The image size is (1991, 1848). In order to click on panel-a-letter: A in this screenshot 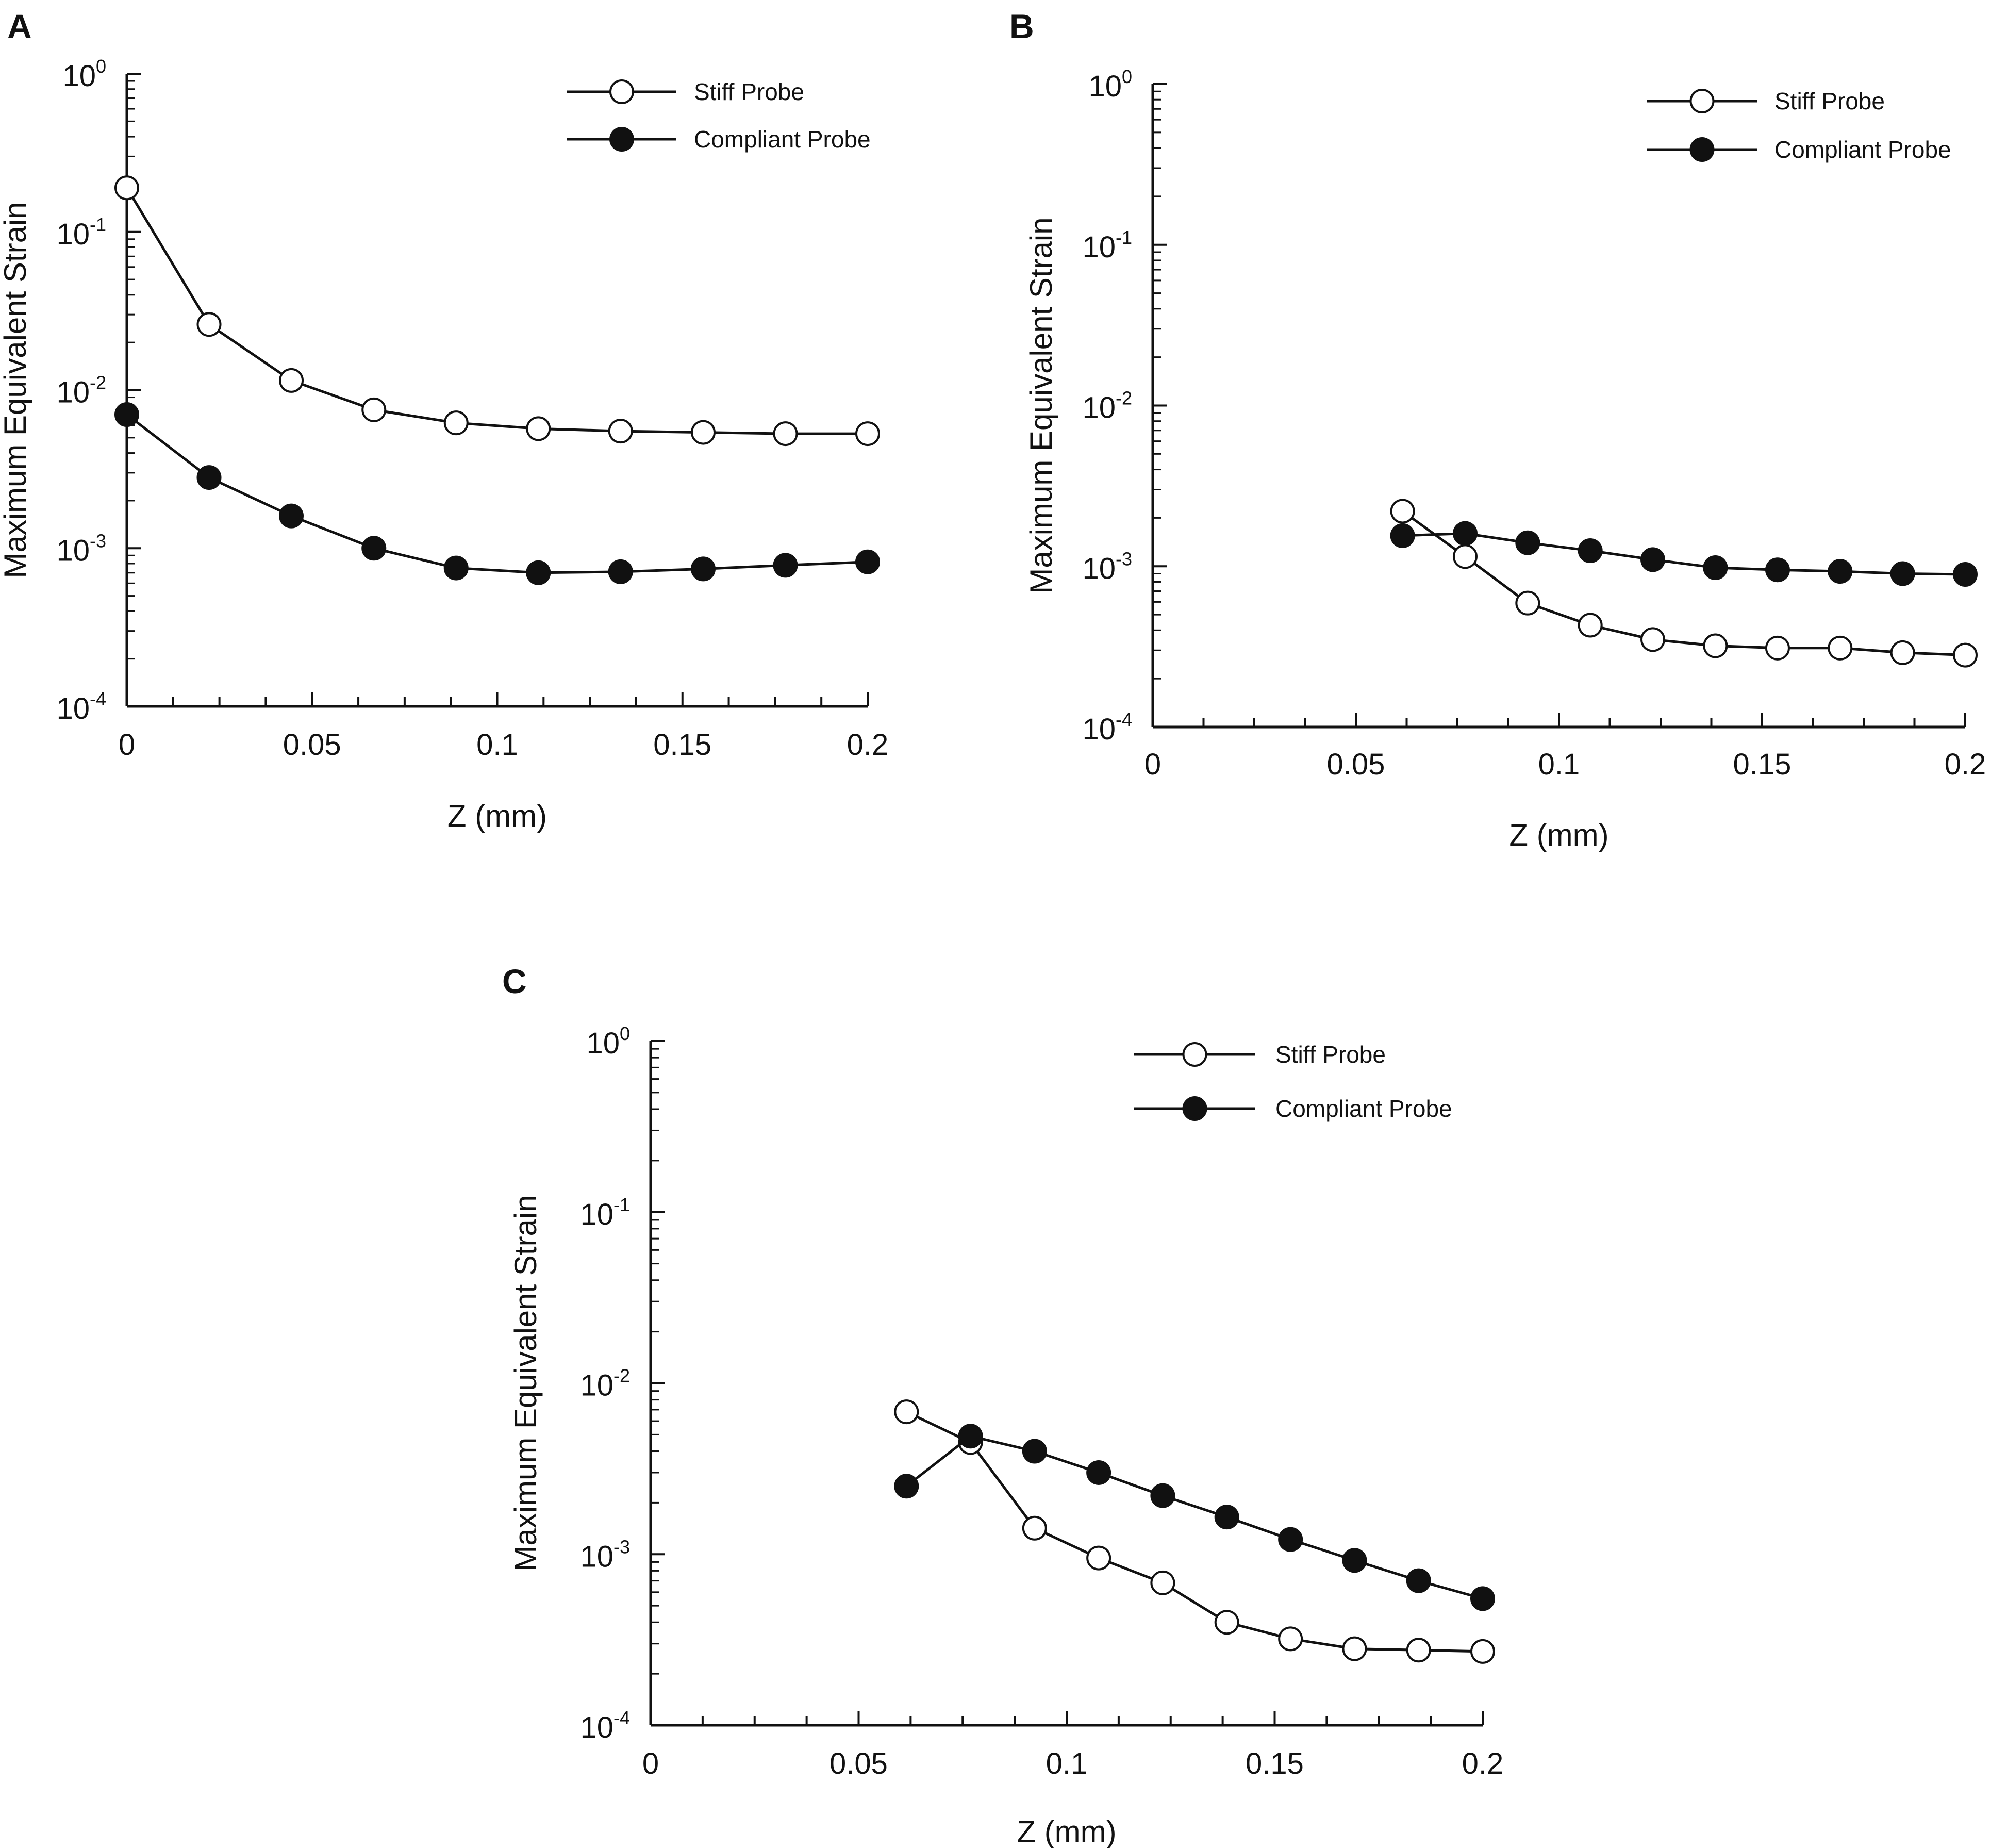, I will do `click(19, 26)`.